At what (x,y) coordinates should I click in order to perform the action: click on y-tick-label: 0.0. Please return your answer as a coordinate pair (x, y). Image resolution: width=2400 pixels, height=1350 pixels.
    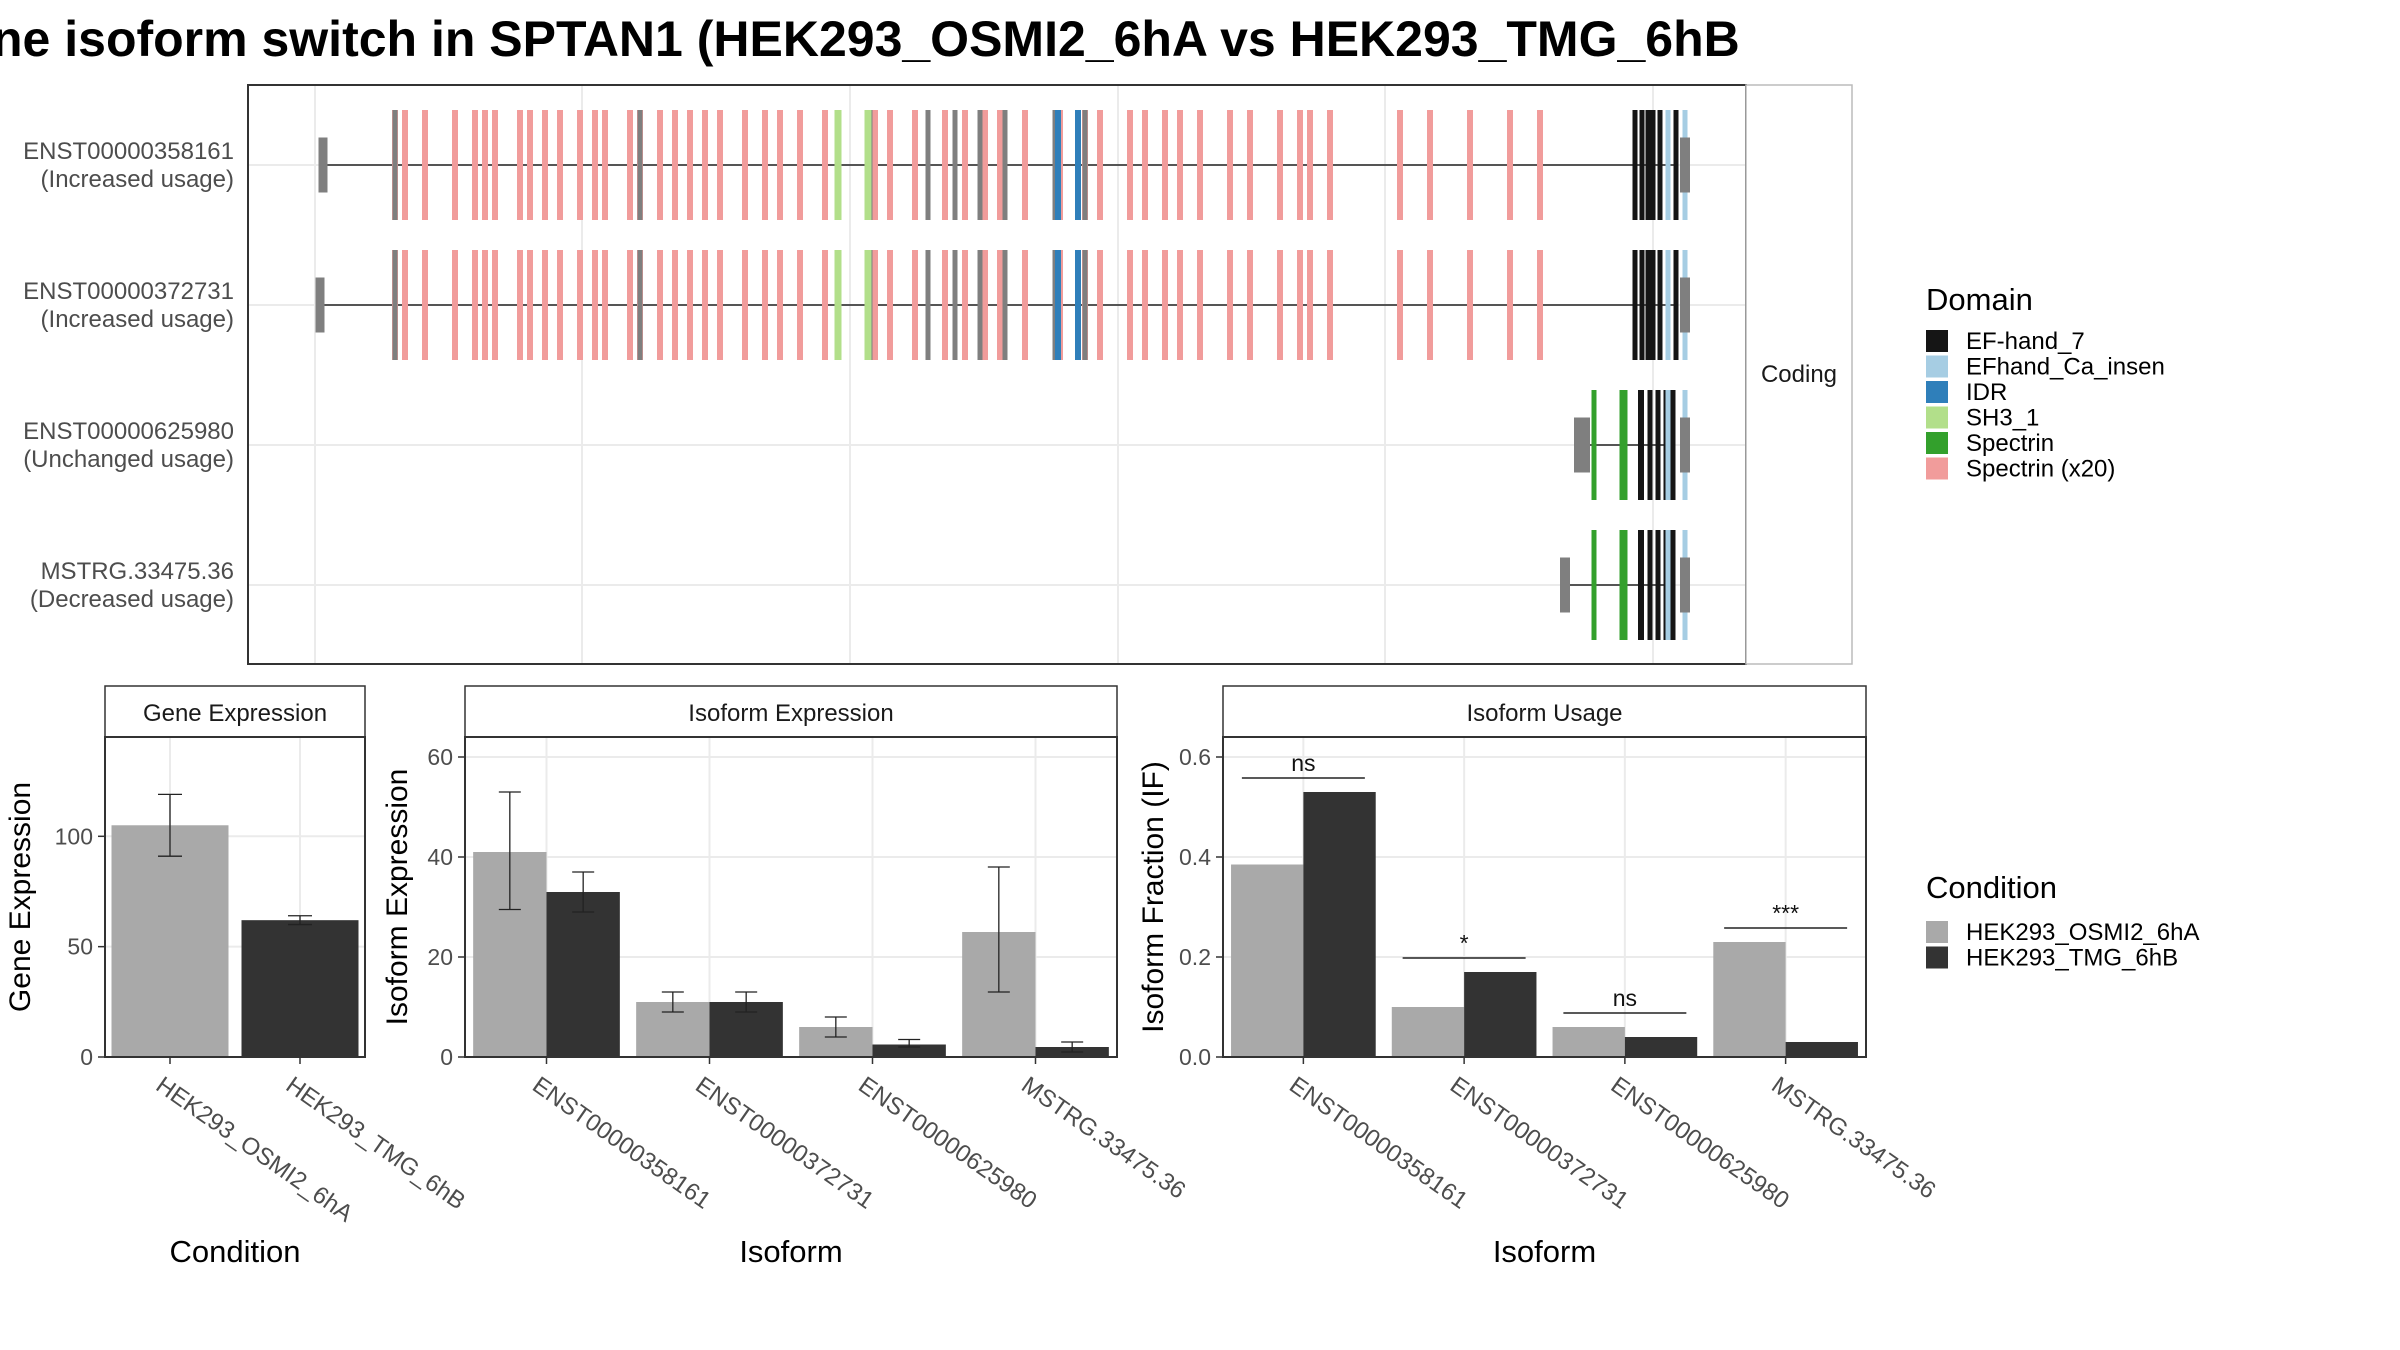
    Looking at the image, I should click on (1195, 1057).